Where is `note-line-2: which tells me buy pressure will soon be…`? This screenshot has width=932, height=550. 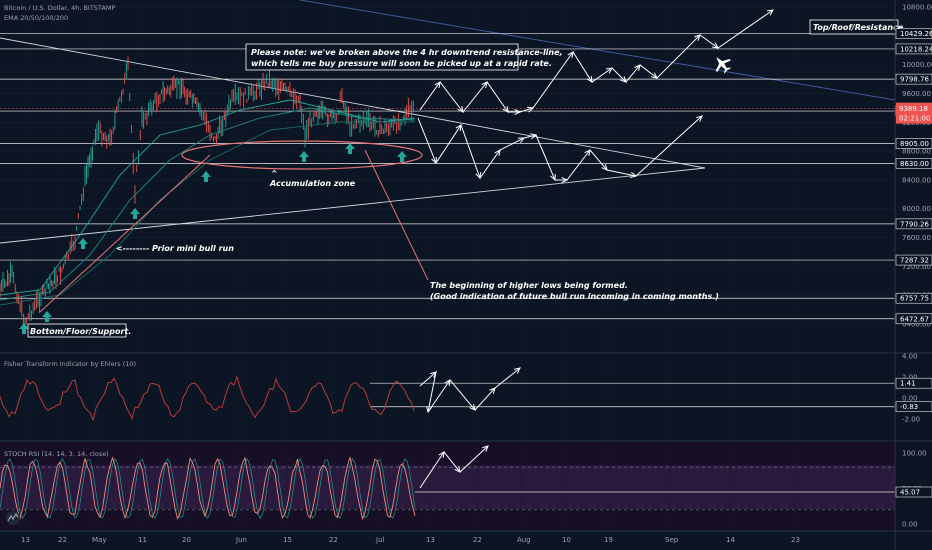 note-line-2: which tells me buy pressure will soon be… is located at coordinates (401, 63).